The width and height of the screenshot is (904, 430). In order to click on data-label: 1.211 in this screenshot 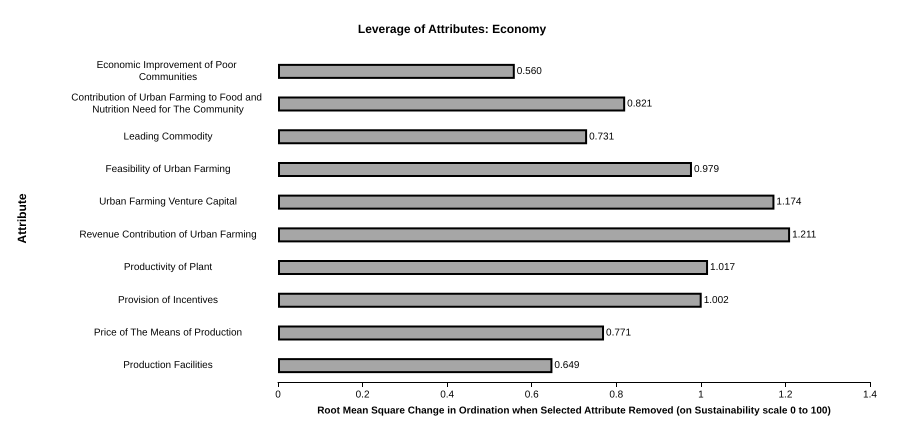, I will do `click(804, 234)`.